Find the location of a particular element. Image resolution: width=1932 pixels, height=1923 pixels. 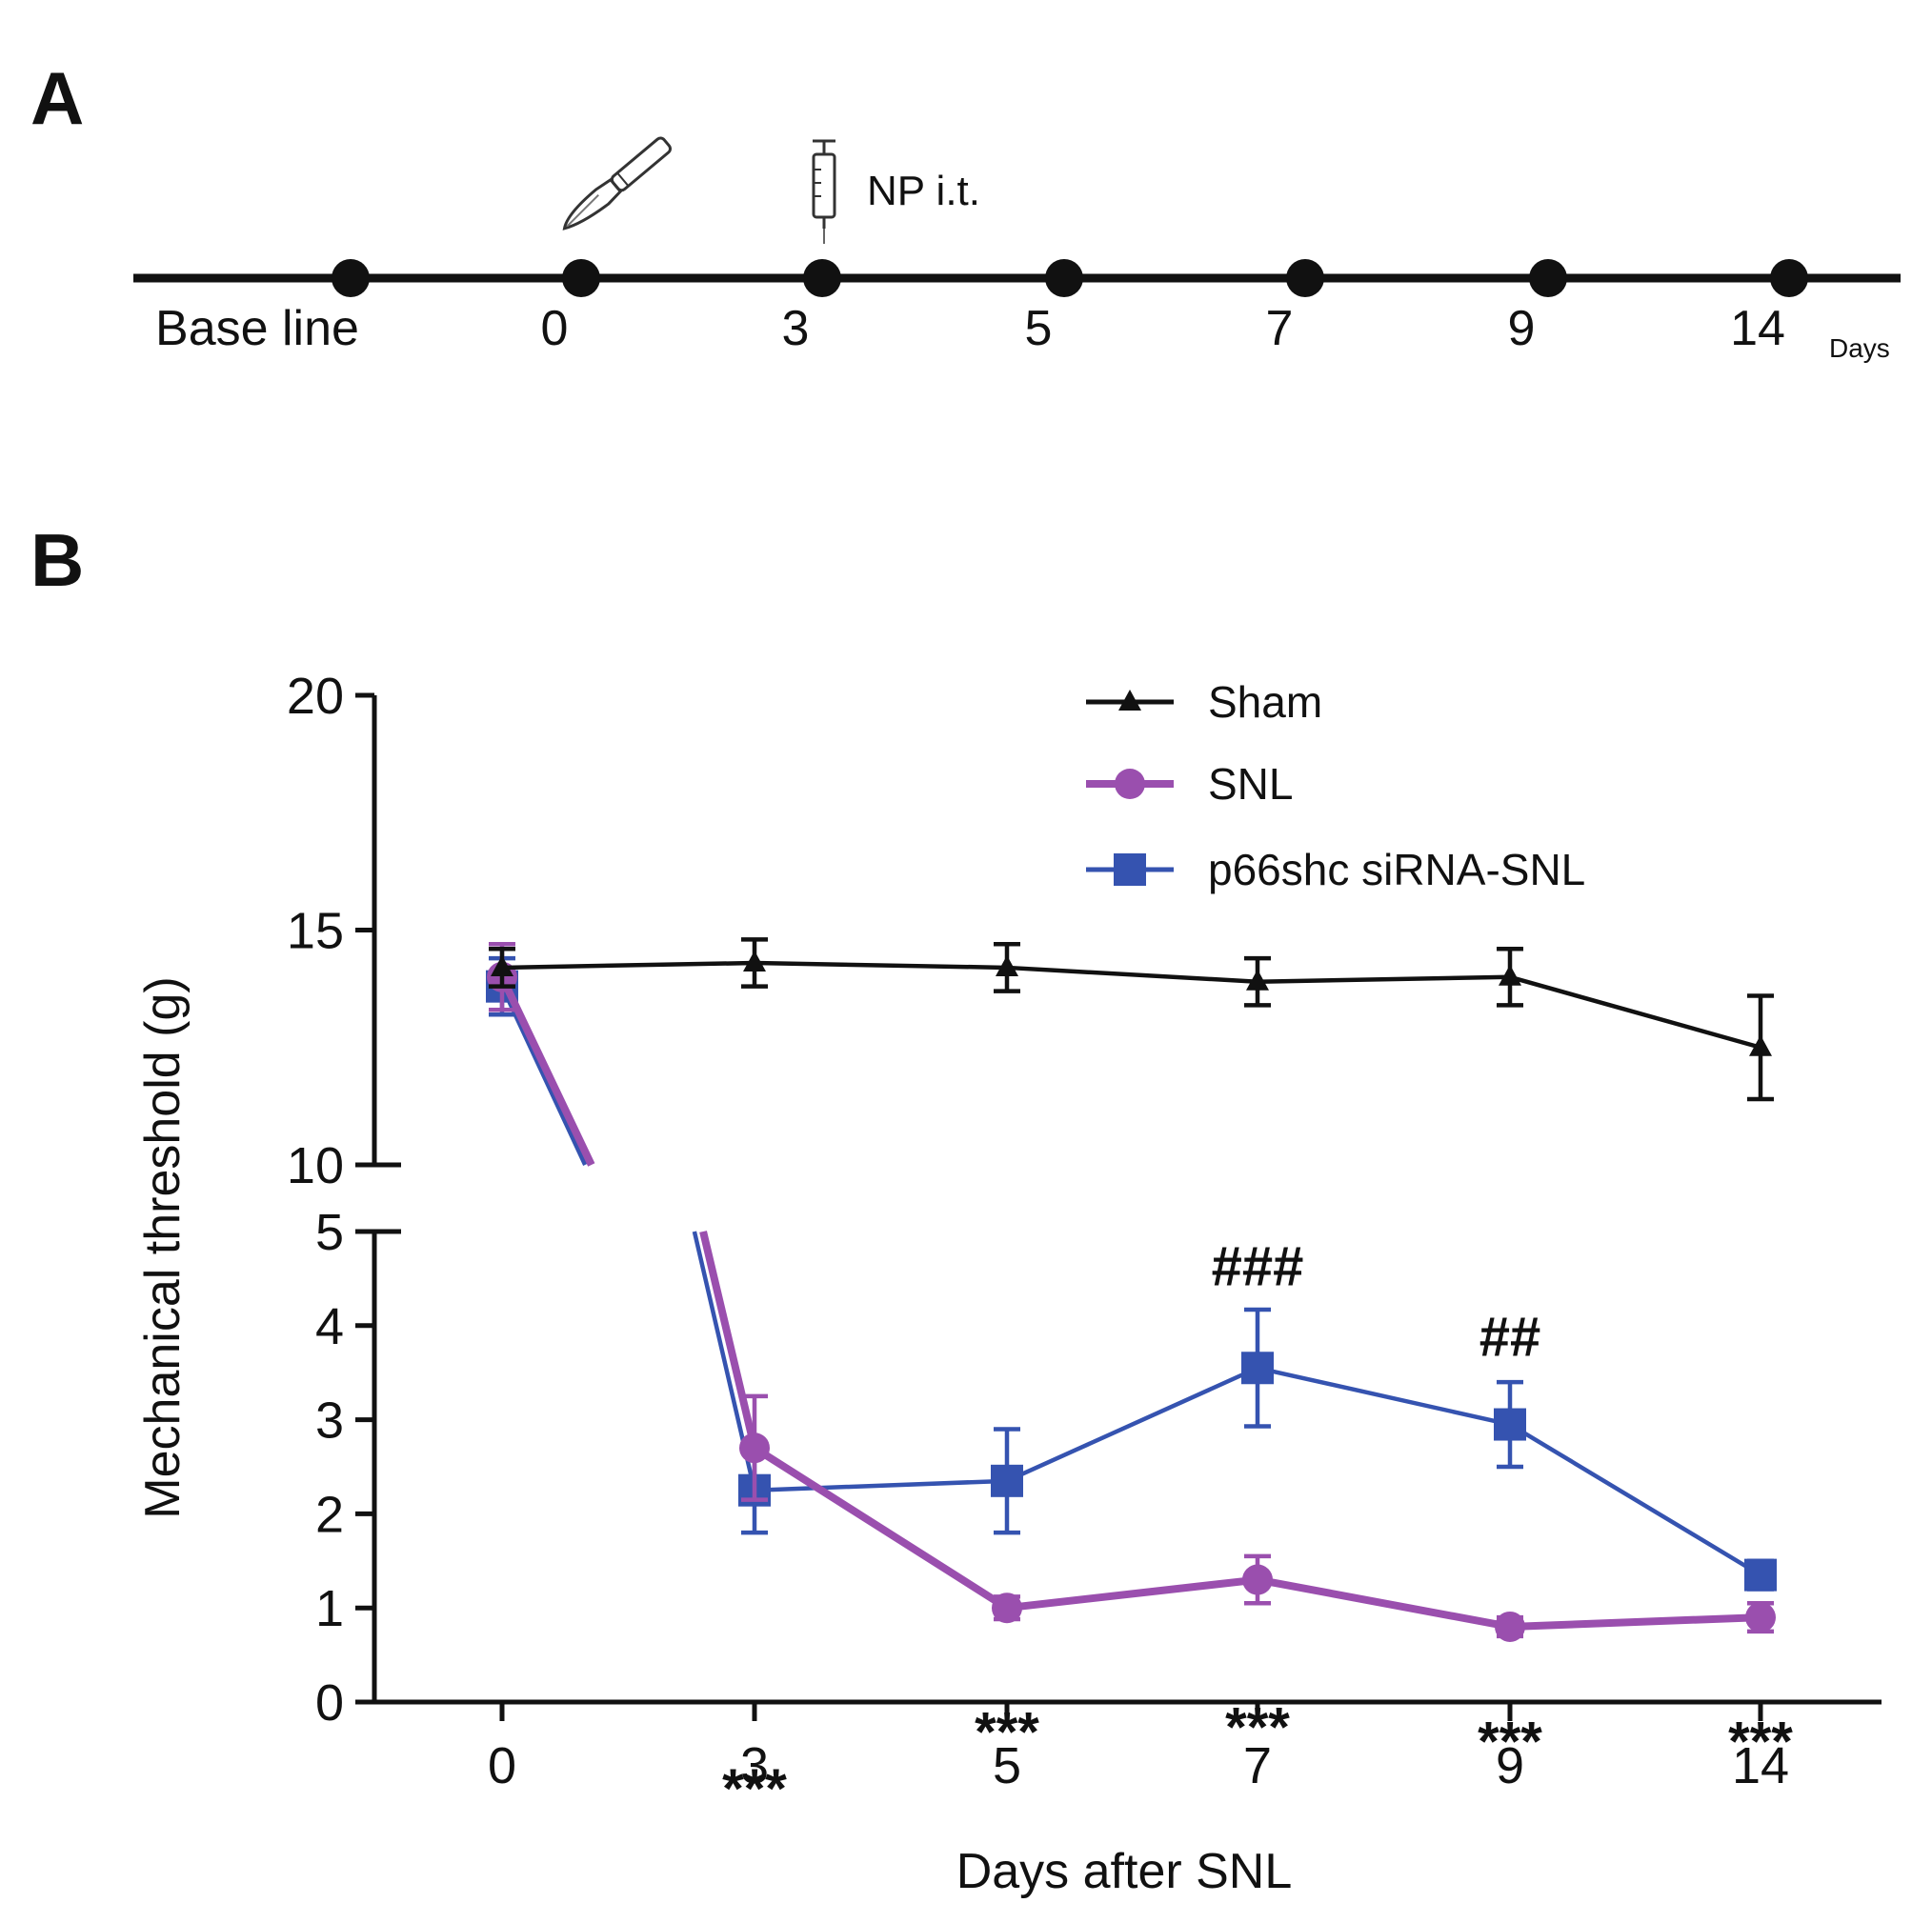

timeline-label-0: 0 is located at coordinates (555, 328).